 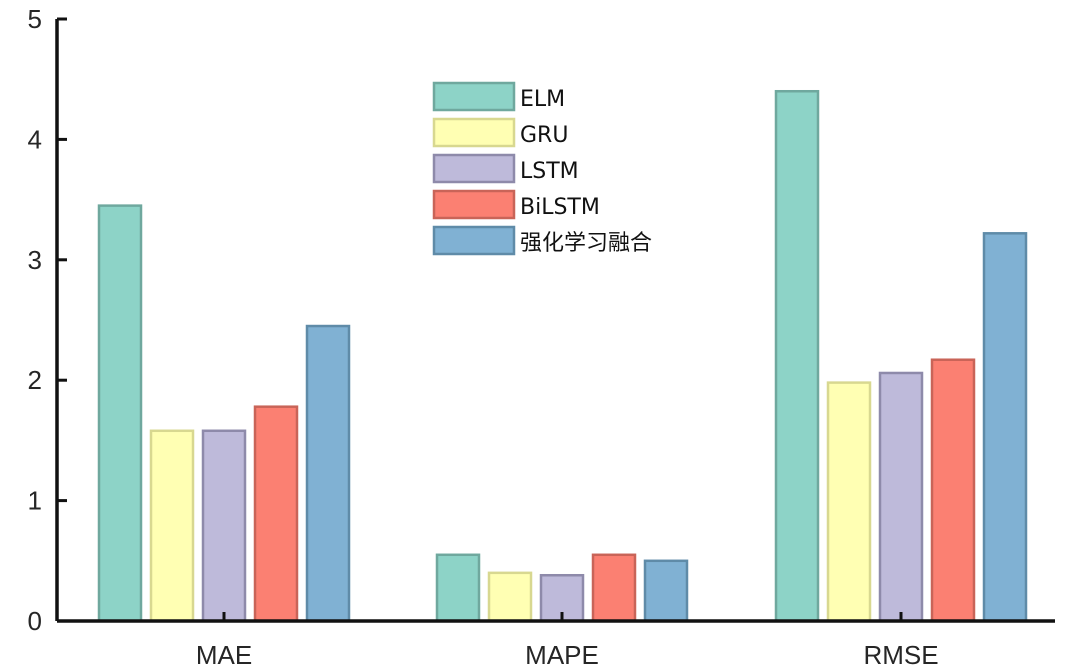 What do you see at coordinates (35, 380) in the screenshot?
I see `y-tick-label: 2` at bounding box center [35, 380].